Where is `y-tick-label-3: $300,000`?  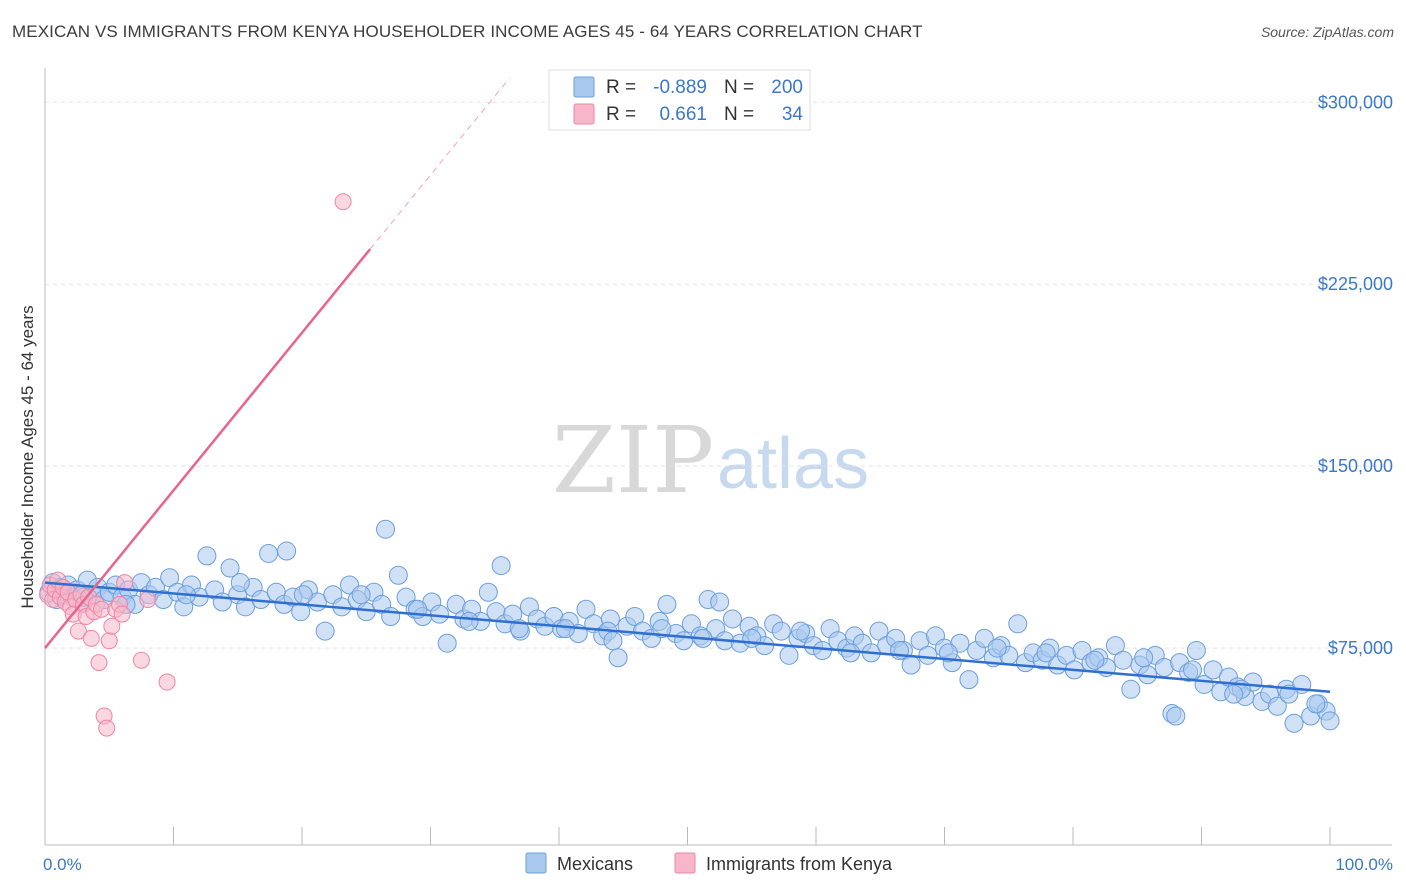
y-tick-label-3: $300,000 is located at coordinates (1355, 102).